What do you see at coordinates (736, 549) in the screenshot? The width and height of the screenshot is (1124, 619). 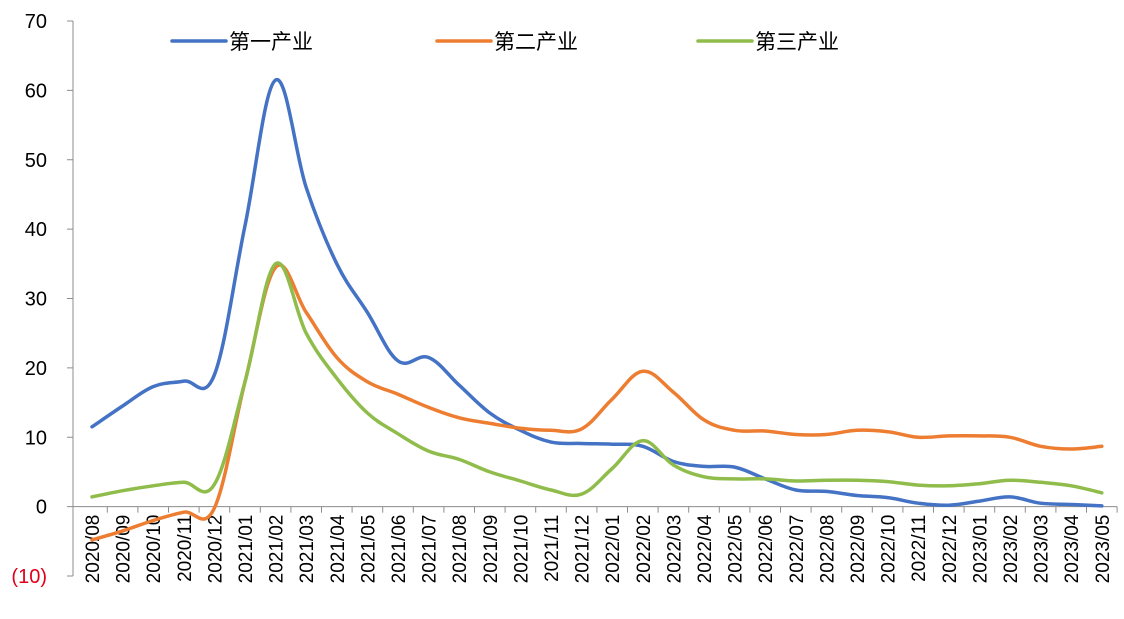 I see `x-tick-label: 2022/05` at bounding box center [736, 549].